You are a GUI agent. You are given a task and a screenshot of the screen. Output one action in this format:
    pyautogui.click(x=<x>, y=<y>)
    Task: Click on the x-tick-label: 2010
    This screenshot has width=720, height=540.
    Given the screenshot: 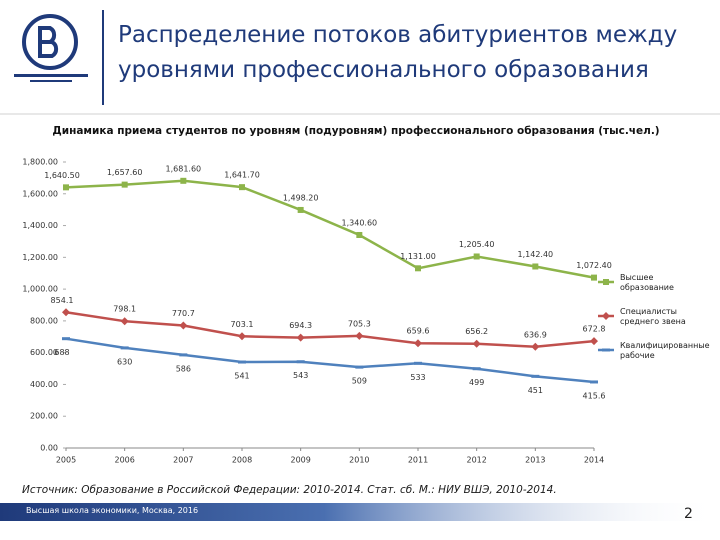 What is the action you would take?
    pyautogui.click(x=359, y=460)
    